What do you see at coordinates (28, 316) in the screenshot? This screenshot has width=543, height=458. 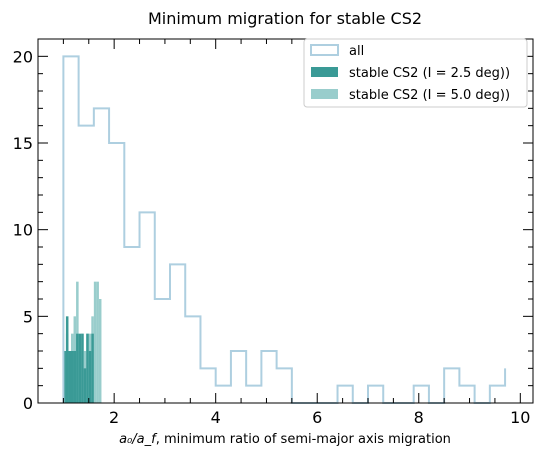 I see `y-tick-label: 5` at bounding box center [28, 316].